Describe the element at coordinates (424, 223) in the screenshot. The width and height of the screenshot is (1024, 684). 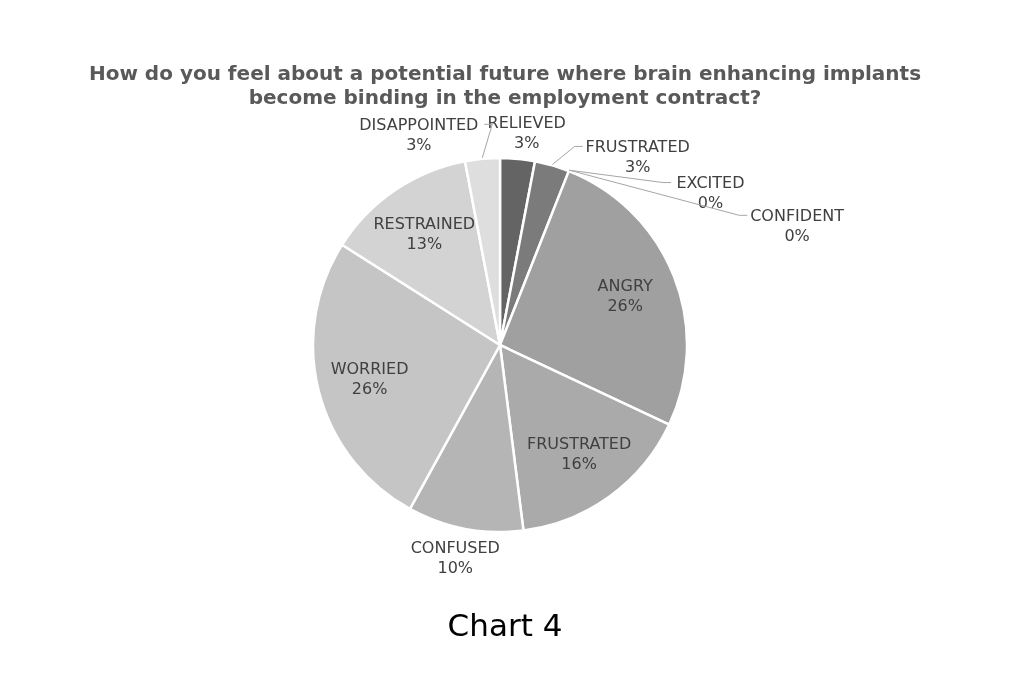
I see `slice-label: RESTRAINED` at that location.